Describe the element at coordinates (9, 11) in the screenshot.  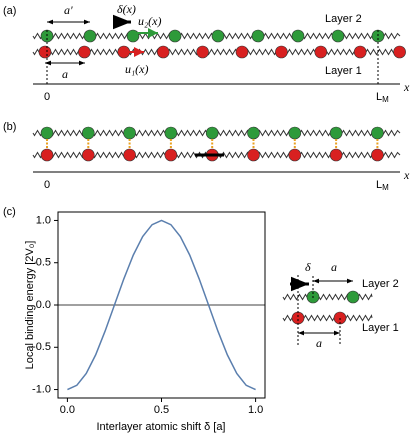
I see `panel-label: (a)` at that location.